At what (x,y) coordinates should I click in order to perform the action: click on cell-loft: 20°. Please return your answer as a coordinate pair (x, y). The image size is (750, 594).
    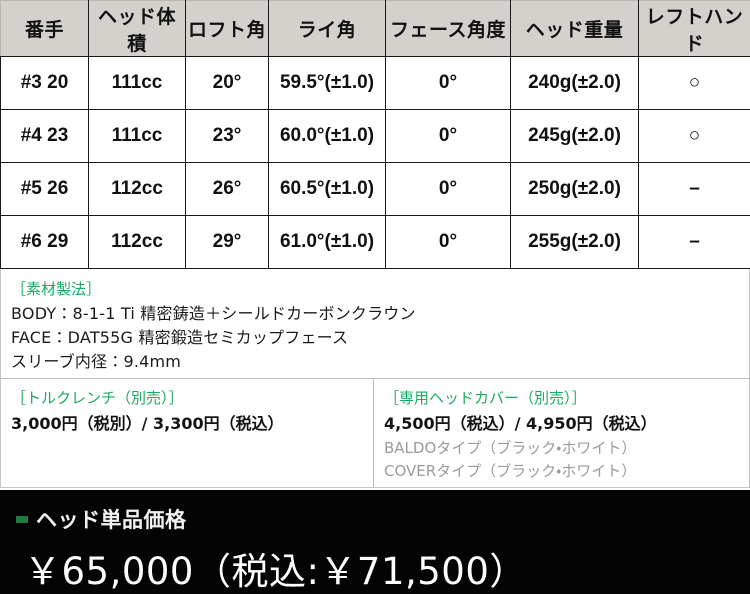
    Looking at the image, I should click on (227, 83).